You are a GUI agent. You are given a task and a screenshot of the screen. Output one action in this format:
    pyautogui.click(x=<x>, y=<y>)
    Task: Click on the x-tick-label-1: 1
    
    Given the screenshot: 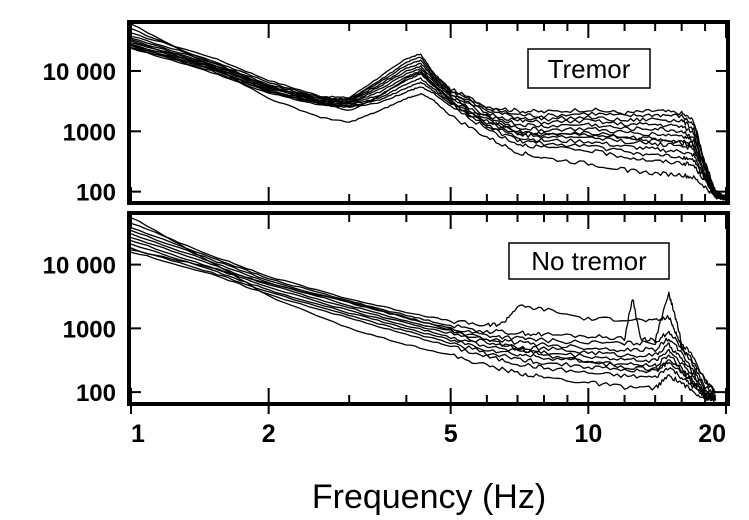 What is the action you would take?
    pyautogui.click(x=138, y=434)
    